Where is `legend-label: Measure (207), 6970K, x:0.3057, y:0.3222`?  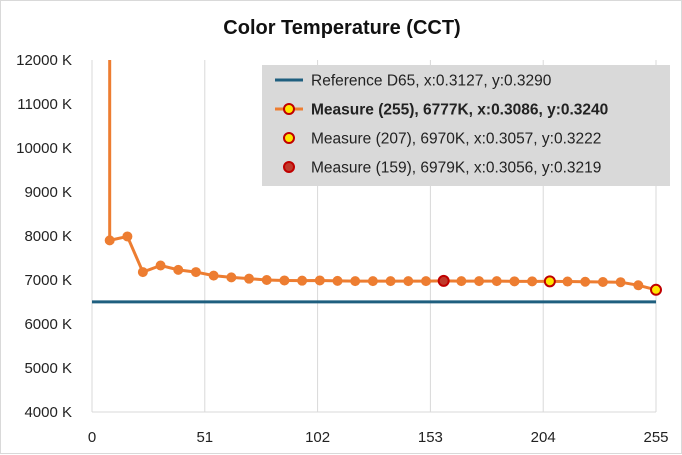 legend-label: Measure (207), 6970K, x:0.3057, y:0.3222 is located at coordinates (456, 139).